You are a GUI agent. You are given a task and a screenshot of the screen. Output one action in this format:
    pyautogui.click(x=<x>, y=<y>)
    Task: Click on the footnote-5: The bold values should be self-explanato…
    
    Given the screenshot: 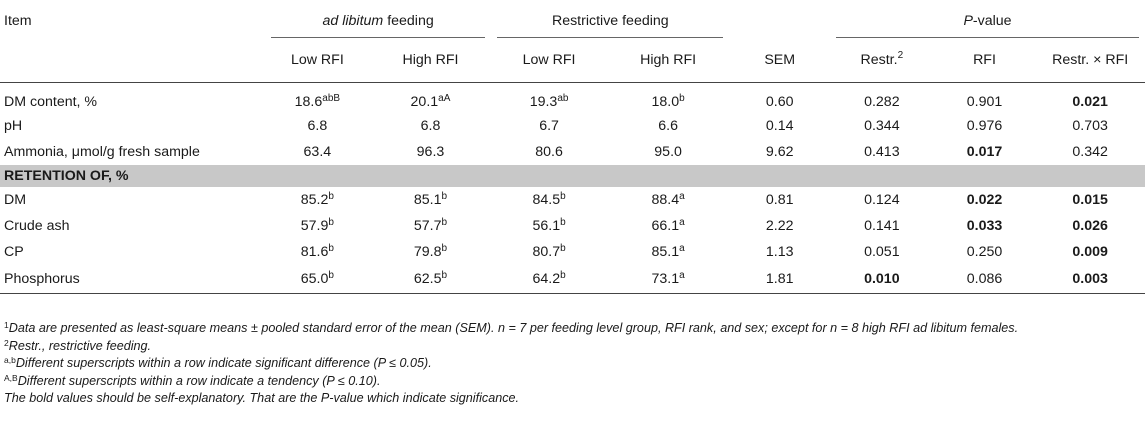 What is the action you would take?
    pyautogui.click(x=262, y=398)
    